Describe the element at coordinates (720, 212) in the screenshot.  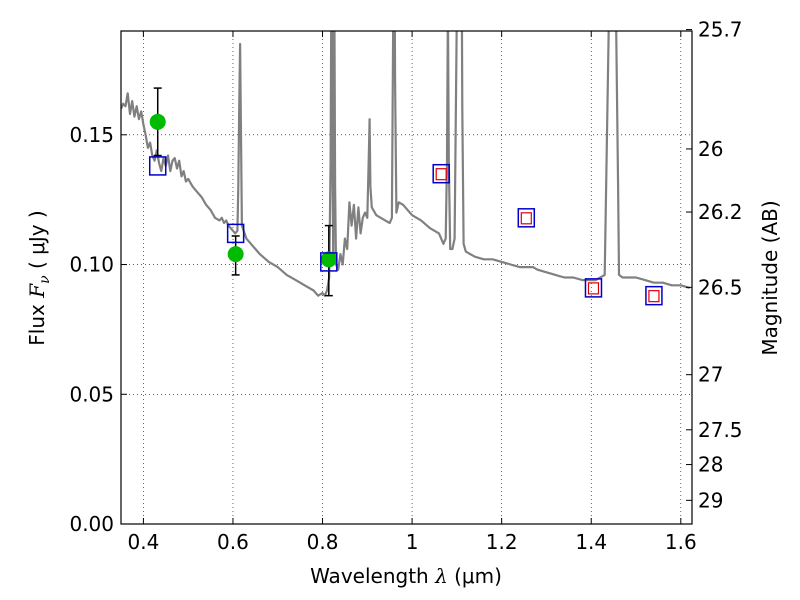
I see `y2-tick-label-2: 26.2` at that location.